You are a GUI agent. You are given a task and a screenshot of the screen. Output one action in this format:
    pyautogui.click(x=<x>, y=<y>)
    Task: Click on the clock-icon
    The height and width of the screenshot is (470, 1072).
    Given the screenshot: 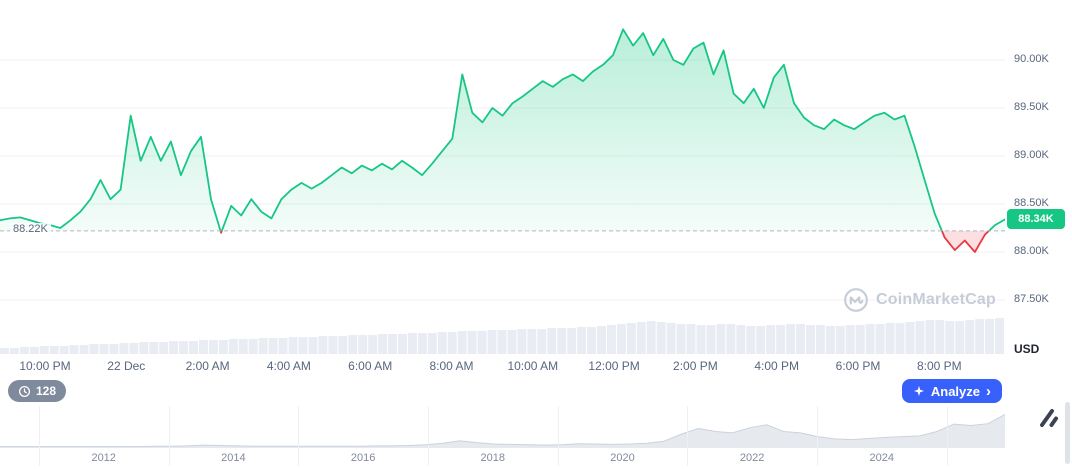 What is the action you would take?
    pyautogui.click(x=24, y=391)
    